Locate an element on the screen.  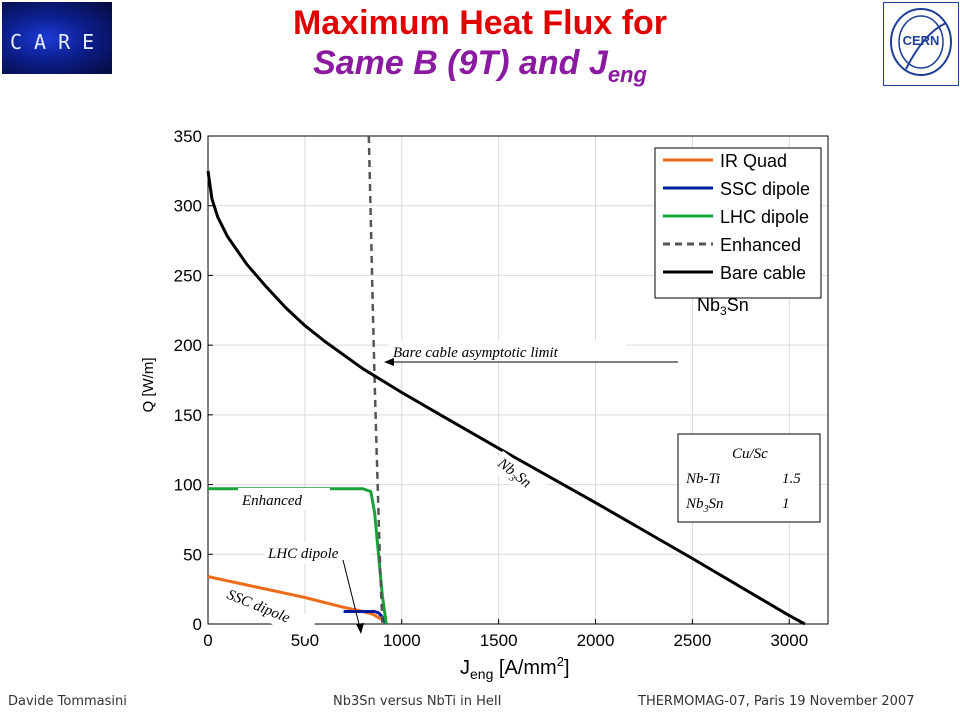
x-tick-label: 1000 is located at coordinates (402, 640).